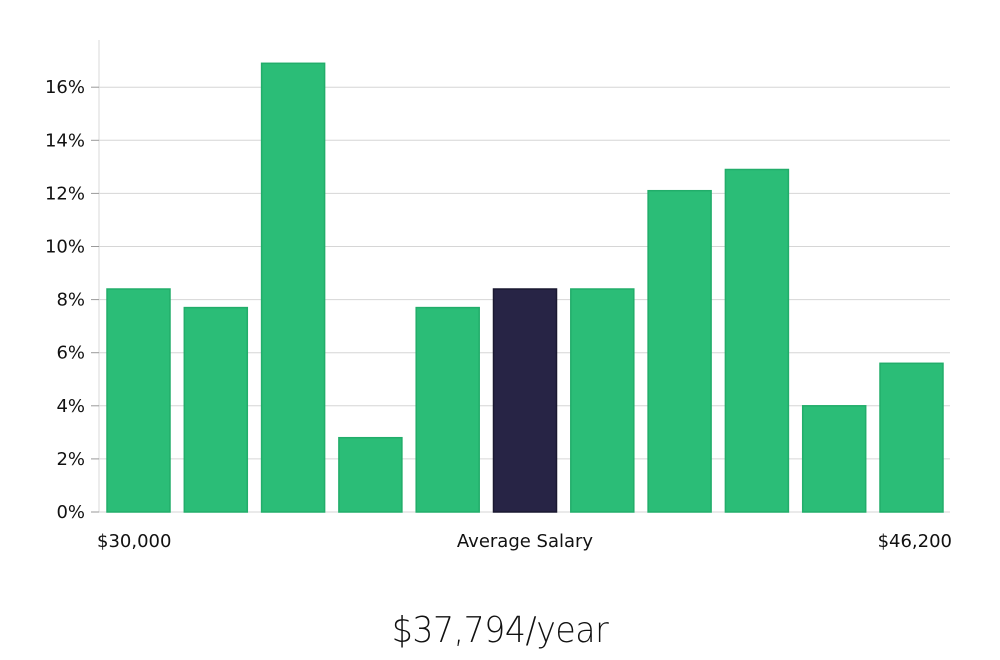  I want to click on y-axis-ticks: 0% 2% 4% 6% 8% 10% 12% 14% 16%, so click(72, 300).